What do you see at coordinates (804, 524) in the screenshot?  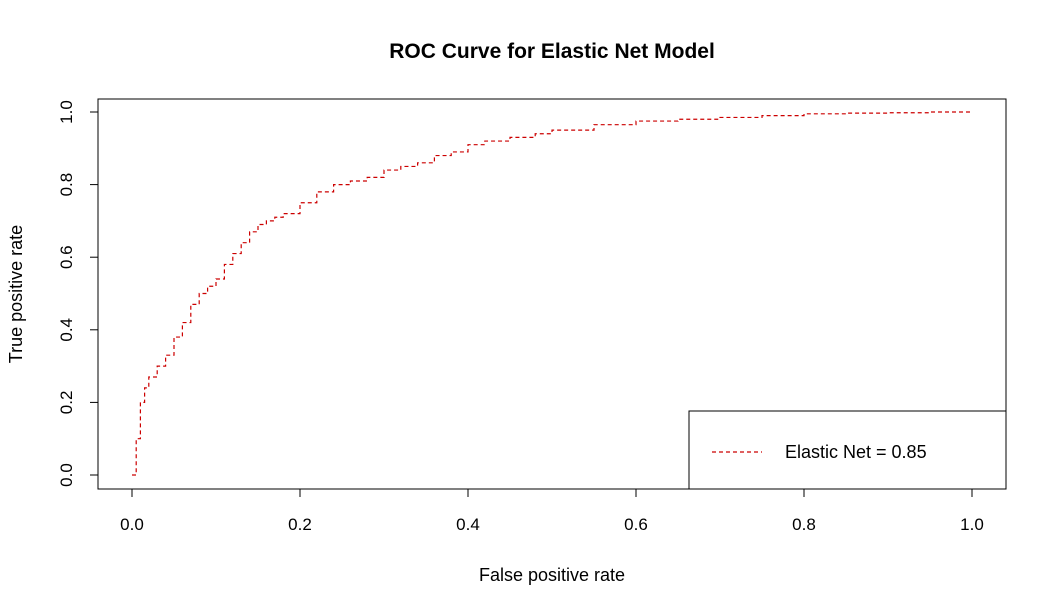 I see `x-tick-label-4: 0.8` at bounding box center [804, 524].